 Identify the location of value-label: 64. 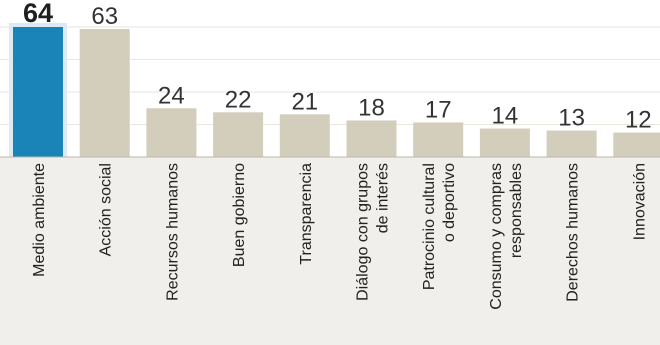
(38, 14).